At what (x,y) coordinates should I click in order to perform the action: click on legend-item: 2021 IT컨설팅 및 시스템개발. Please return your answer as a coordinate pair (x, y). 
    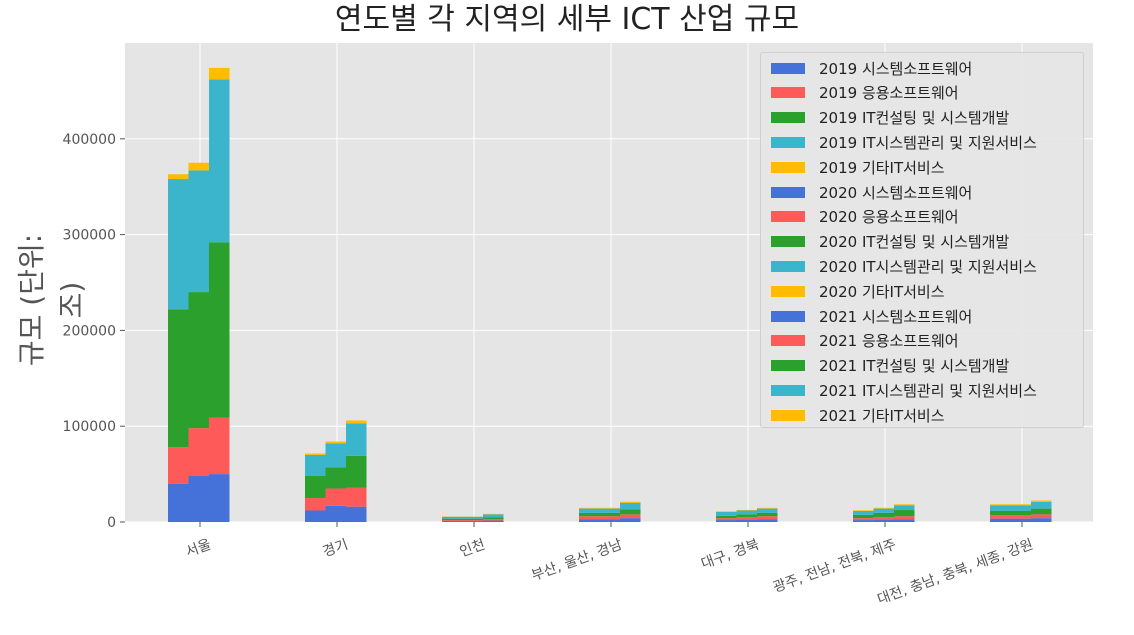
    Looking at the image, I should click on (890, 366).